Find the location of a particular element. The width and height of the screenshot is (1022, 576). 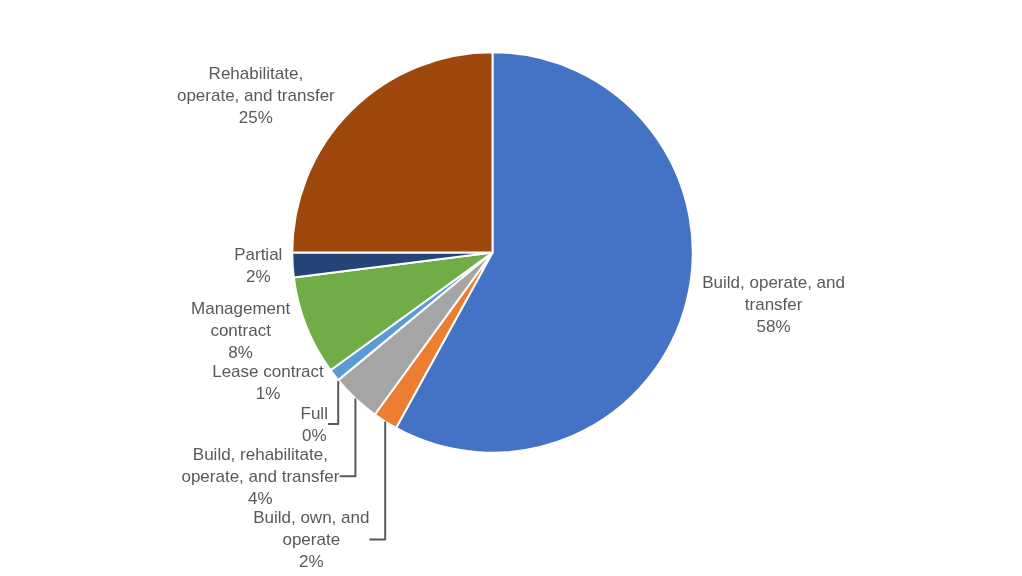

slice-label: Build, operate, and transfer is located at coordinates (773, 293).